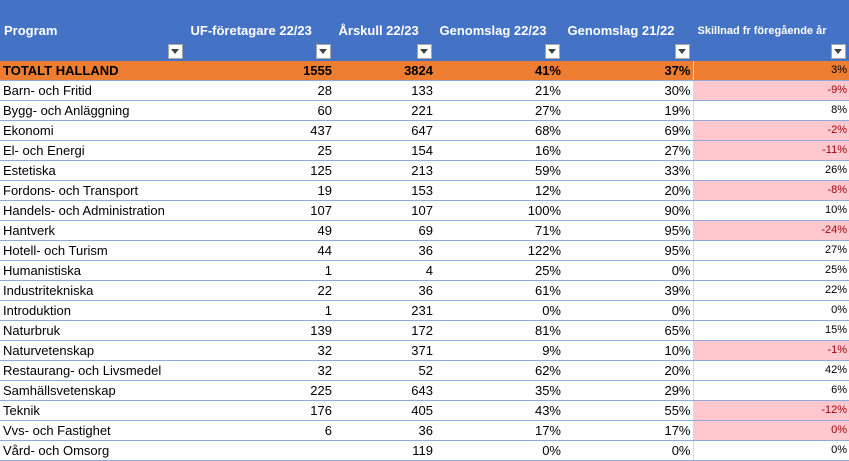 The width and height of the screenshot is (849, 461). What do you see at coordinates (93, 450) in the screenshot?
I see `cell-program: Vård- och Omsorg` at bounding box center [93, 450].